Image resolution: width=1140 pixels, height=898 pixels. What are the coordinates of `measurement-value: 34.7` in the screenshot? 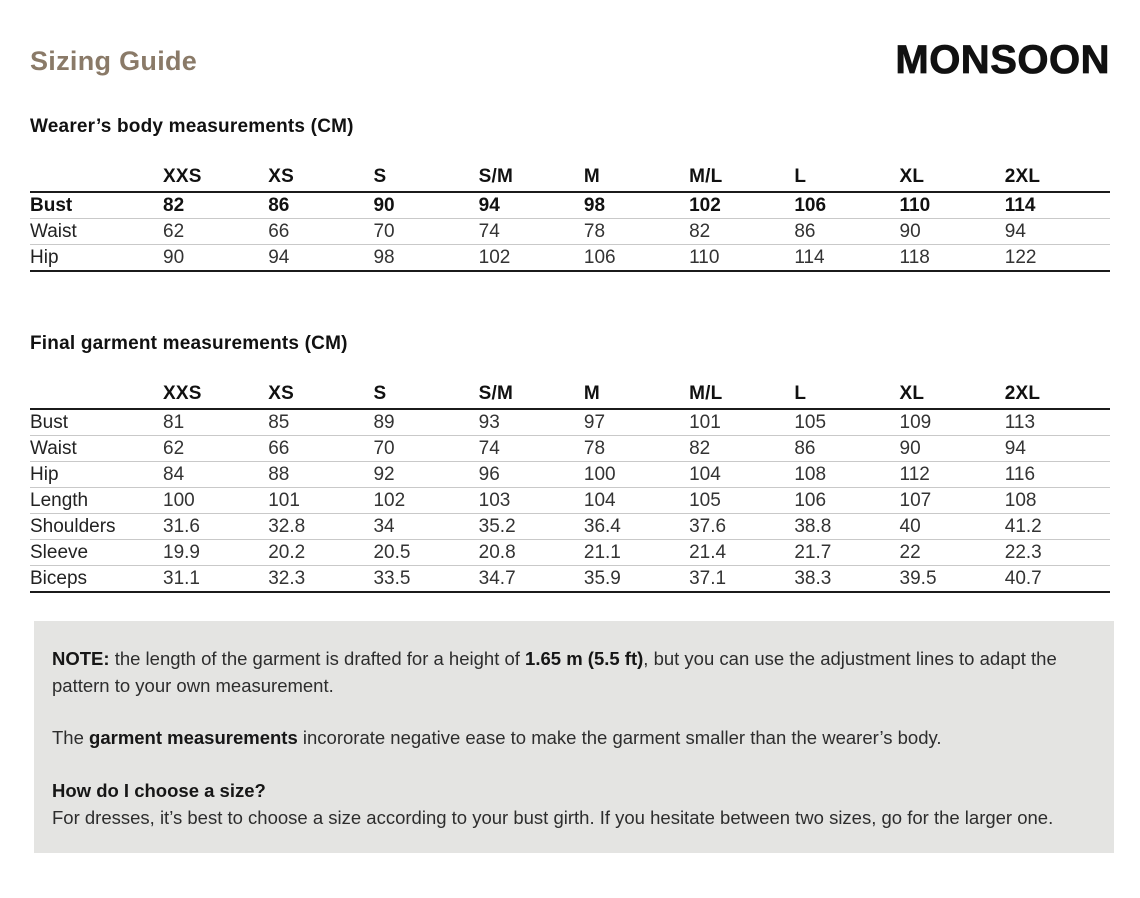 It's located at (531, 579).